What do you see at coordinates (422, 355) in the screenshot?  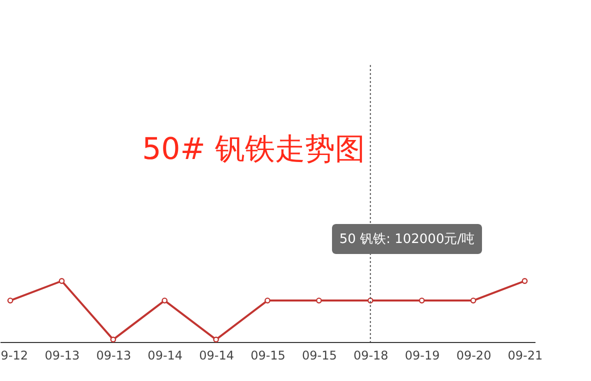 I see `x-tick-label: 09-19` at bounding box center [422, 355].